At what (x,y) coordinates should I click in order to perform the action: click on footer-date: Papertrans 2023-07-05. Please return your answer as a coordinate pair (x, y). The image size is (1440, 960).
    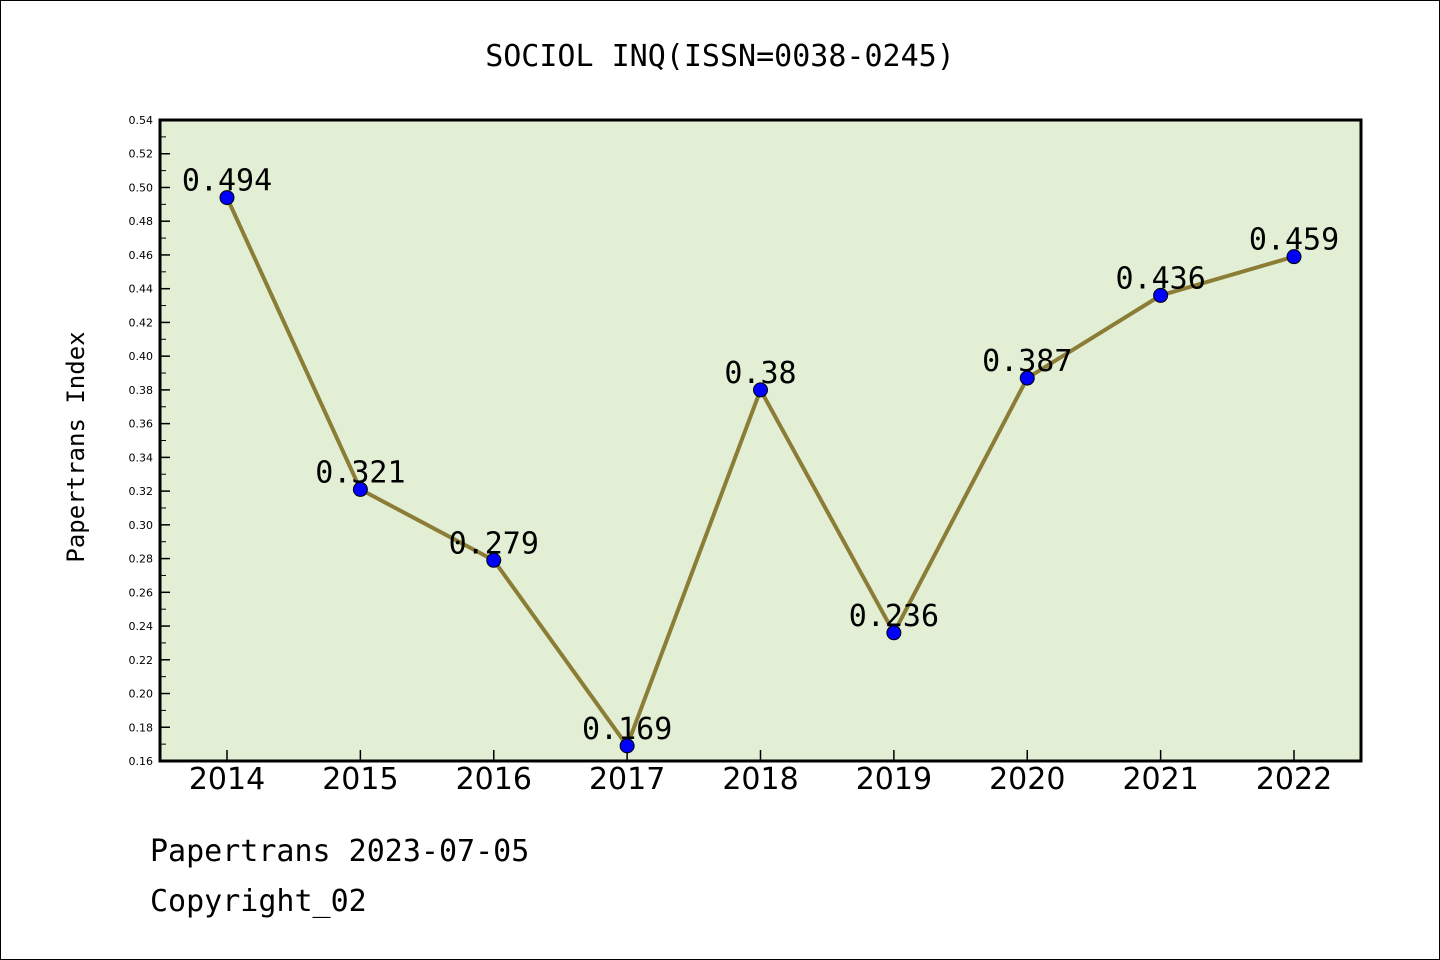
    Looking at the image, I should click on (340, 851).